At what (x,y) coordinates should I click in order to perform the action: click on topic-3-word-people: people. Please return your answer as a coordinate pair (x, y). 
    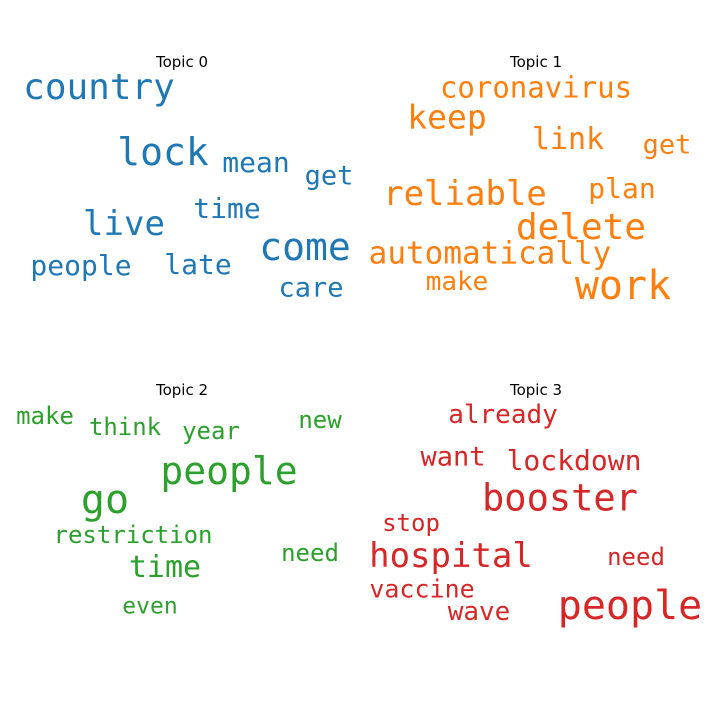
    Looking at the image, I should click on (630, 606).